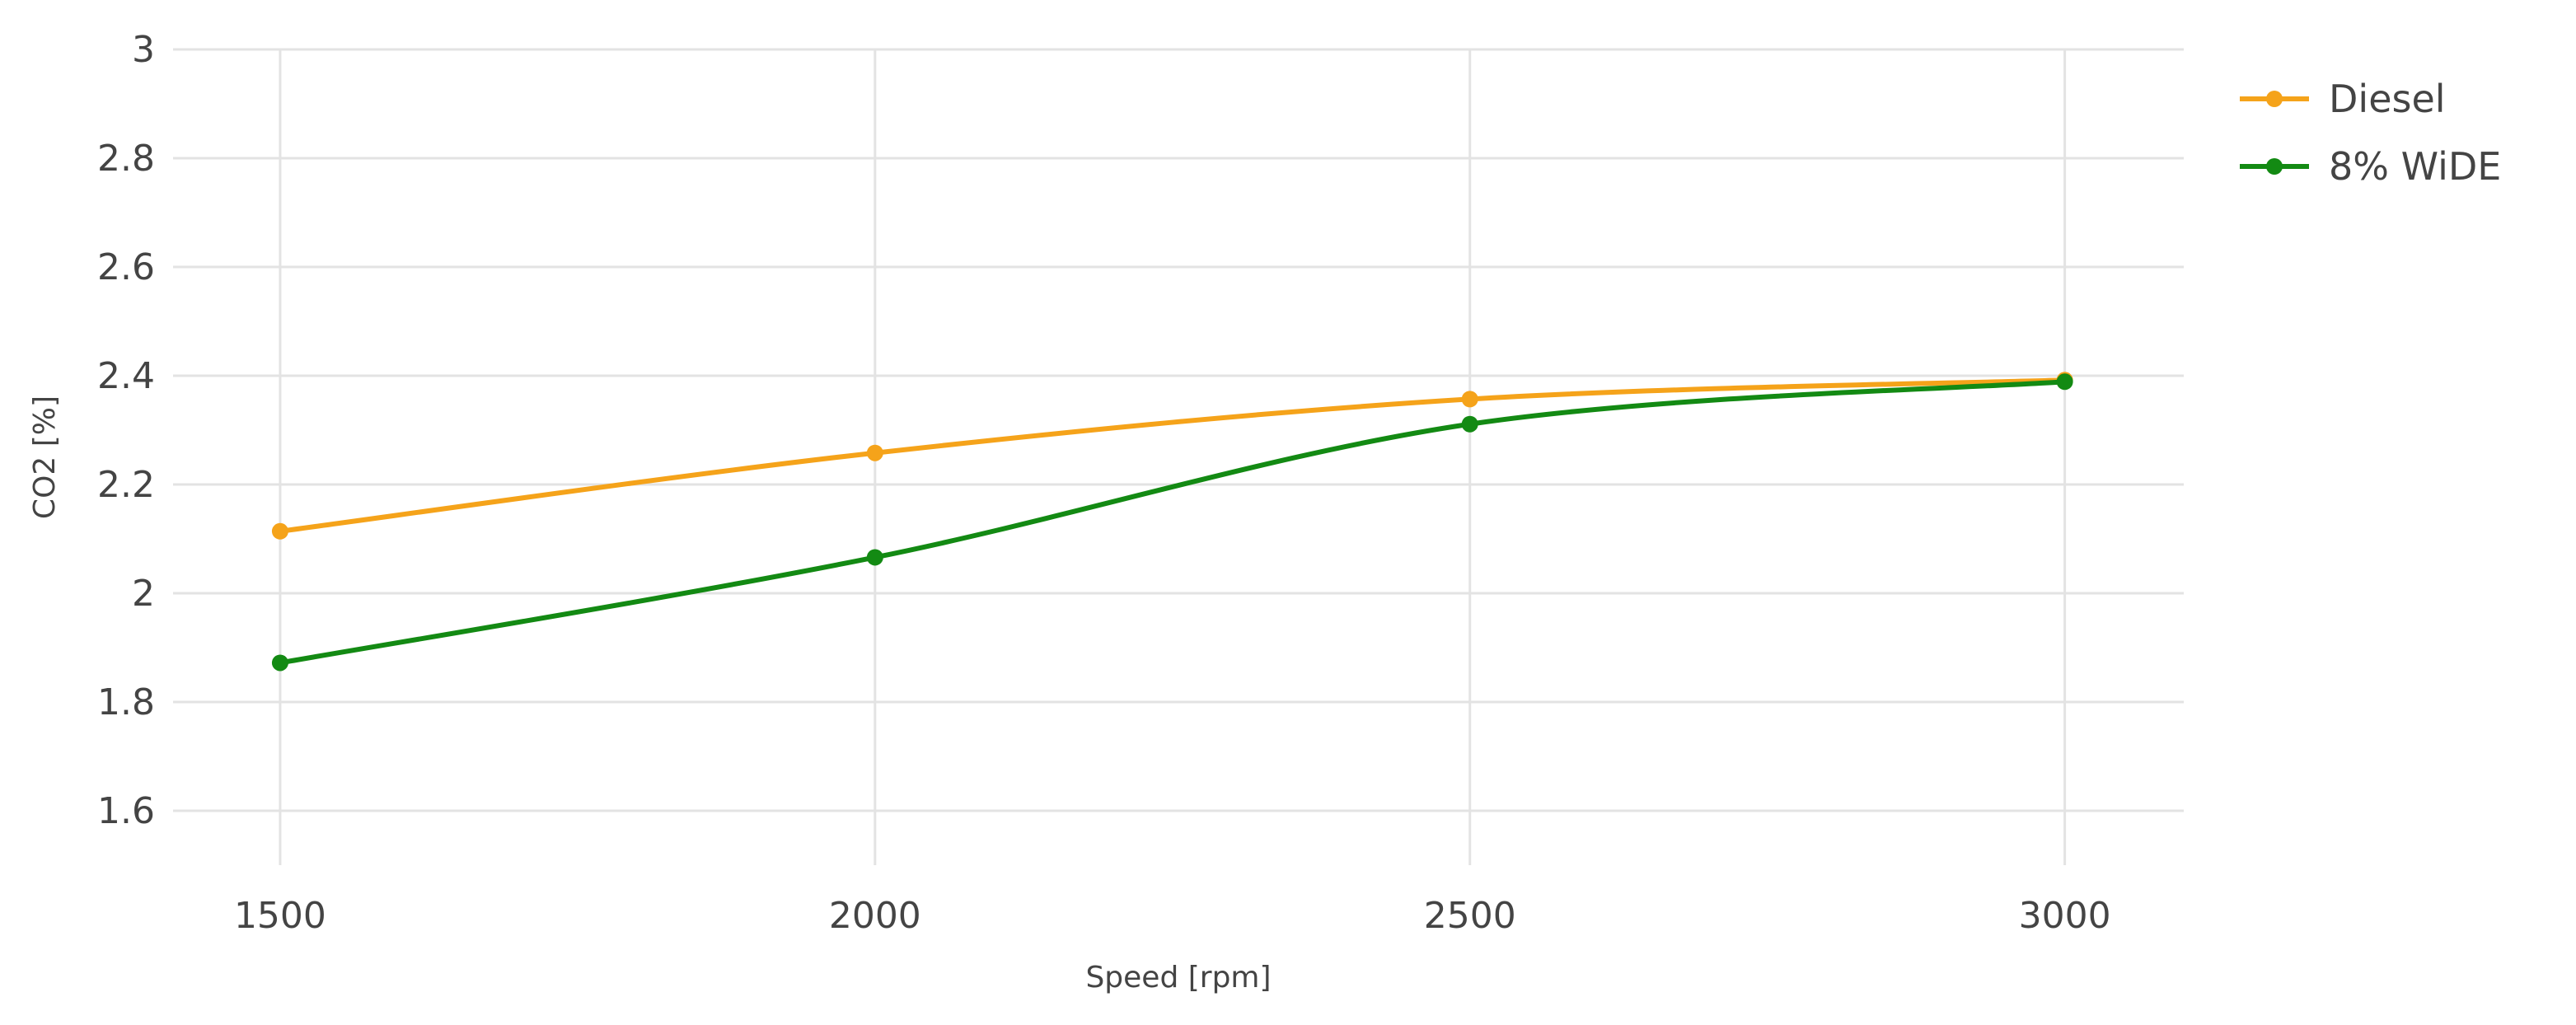 Image resolution: width=2576 pixels, height=1025 pixels. Describe the element at coordinates (2387, 99) in the screenshot. I see `legend-label: Diesel` at that location.